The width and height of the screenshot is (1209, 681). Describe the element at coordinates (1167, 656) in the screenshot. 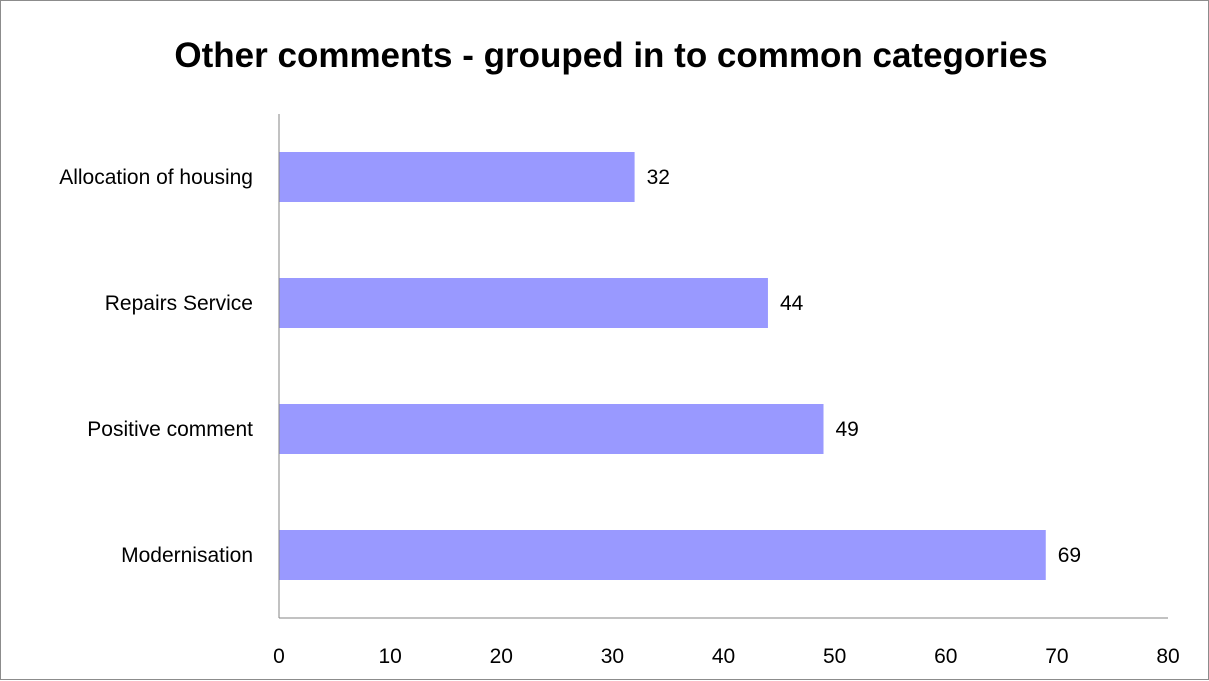

I see `x-tick-label: 80` at that location.